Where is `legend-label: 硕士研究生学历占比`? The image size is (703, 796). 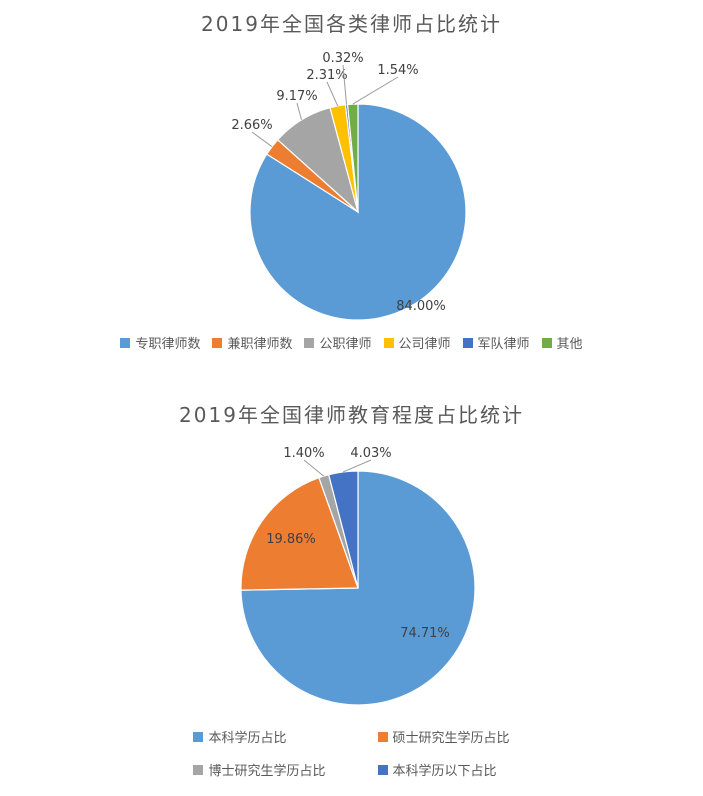 legend-label: 硕士研究生学历占比 is located at coordinates (451, 738).